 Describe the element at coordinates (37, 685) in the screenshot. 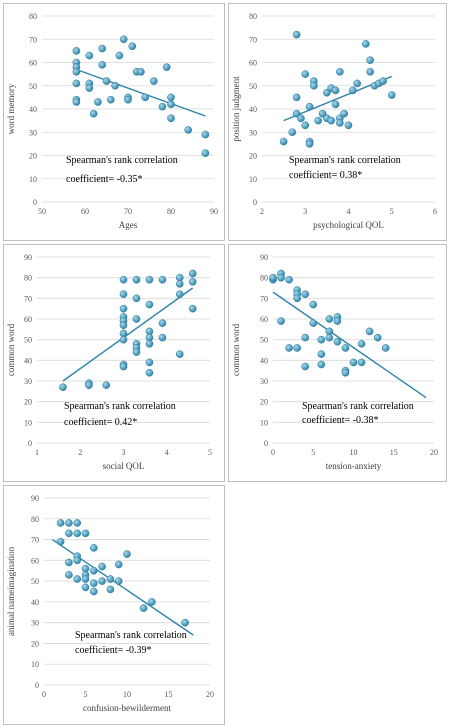

I see `chart-5-y-tick-label: 0` at that location.